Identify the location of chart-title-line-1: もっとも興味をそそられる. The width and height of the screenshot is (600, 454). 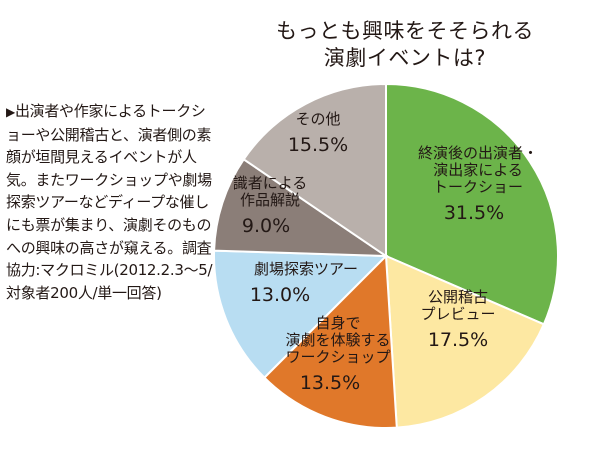
(405, 31).